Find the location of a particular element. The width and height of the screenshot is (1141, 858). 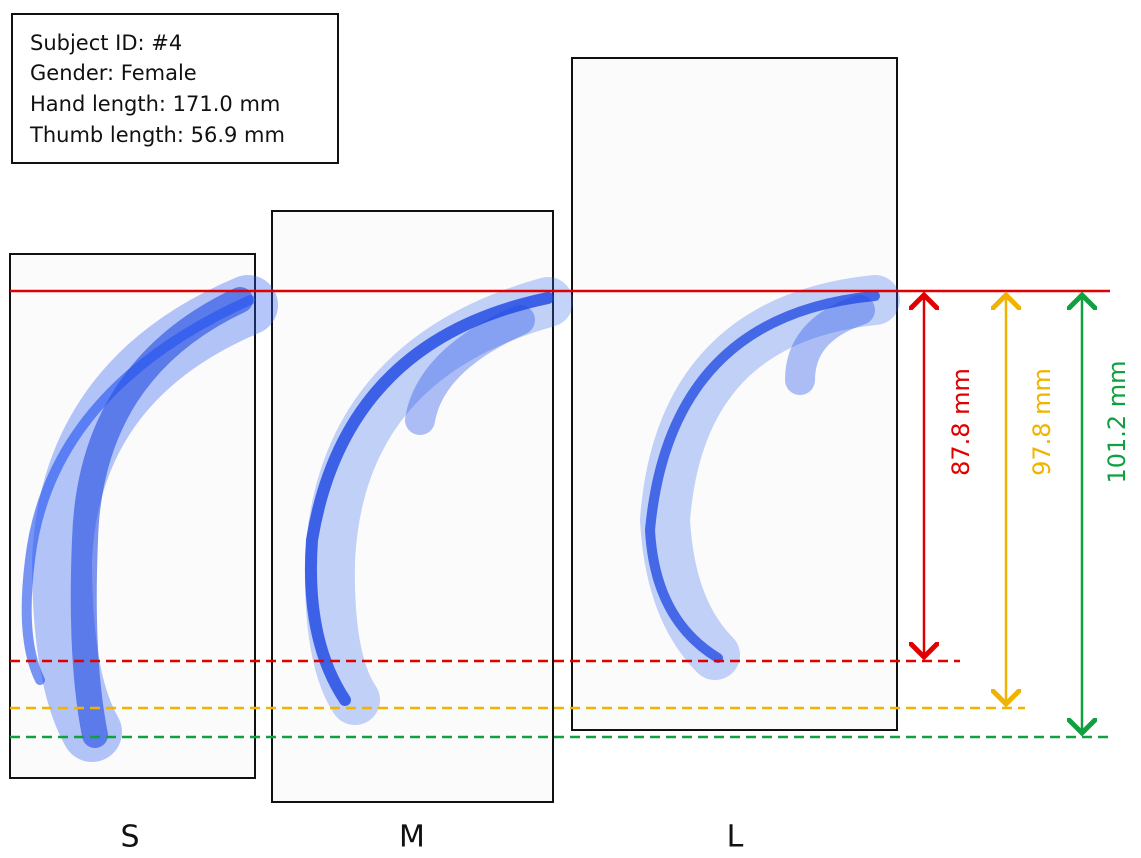

panel-label: S is located at coordinates (129, 837).